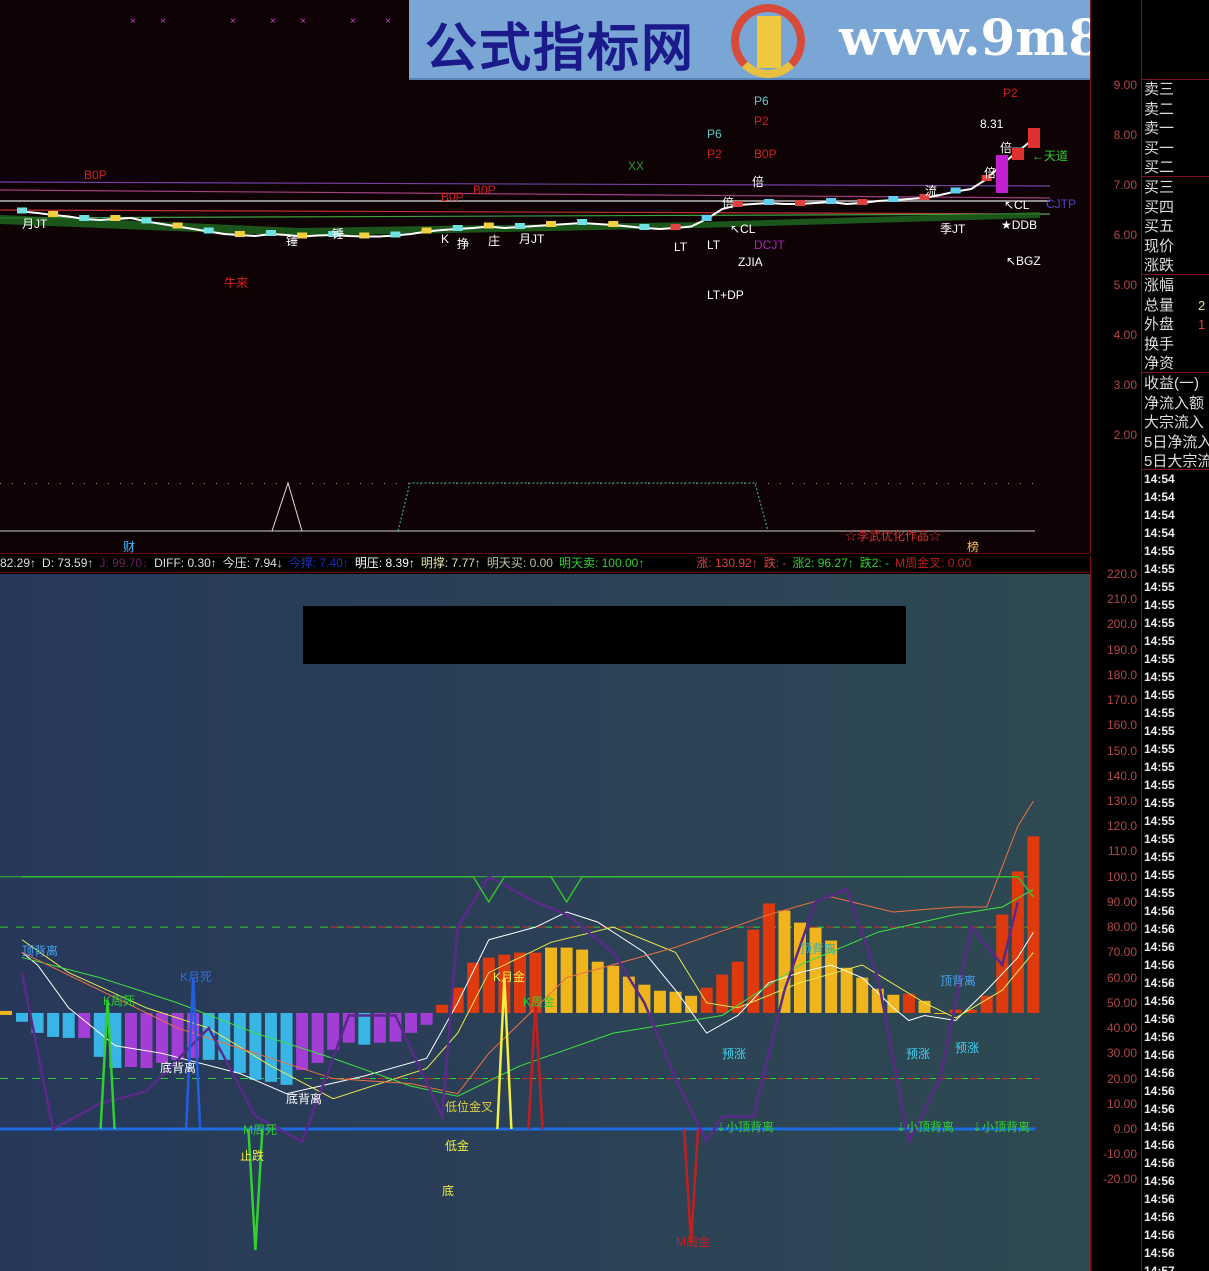 The image size is (1209, 1271). I want to click on quote-field-label: 外盘, so click(1159, 325).